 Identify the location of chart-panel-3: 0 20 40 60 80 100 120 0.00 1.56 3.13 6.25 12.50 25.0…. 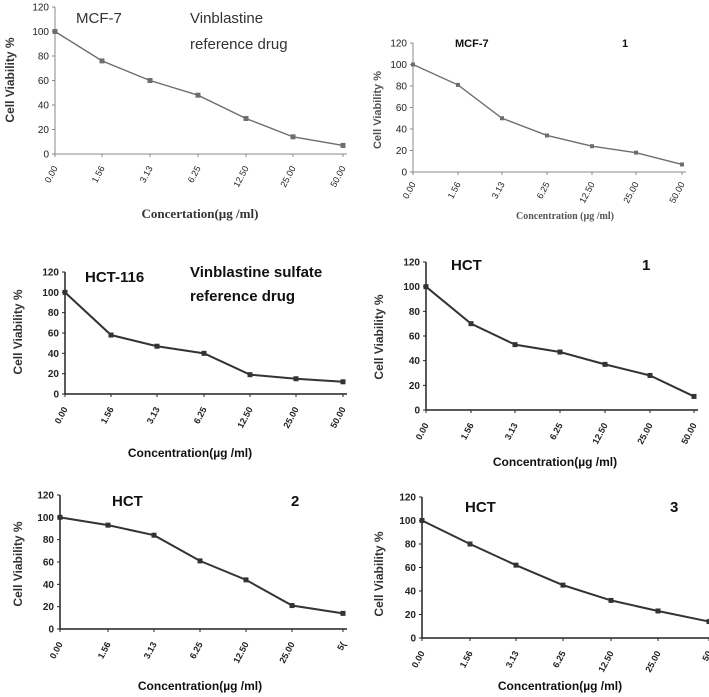
(179, 362).